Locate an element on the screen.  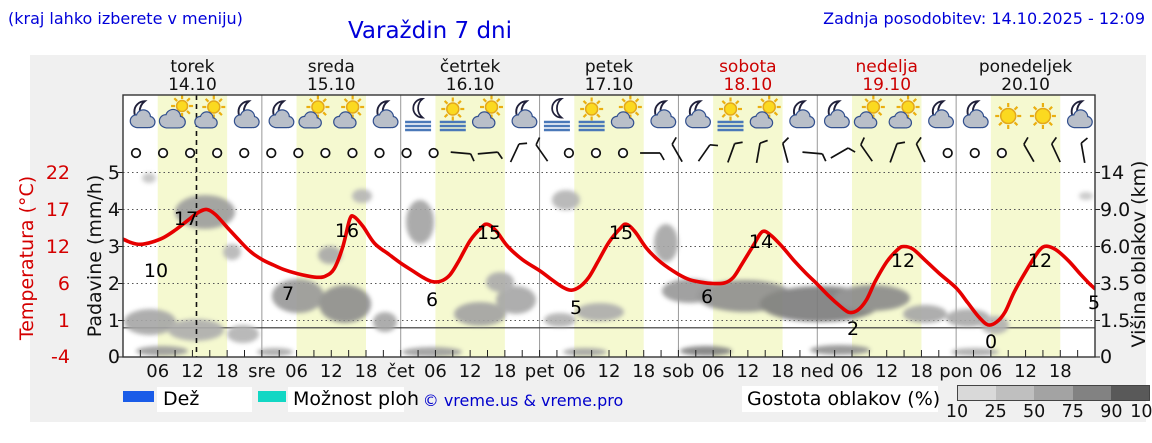
day-date: 15.10 is located at coordinates (331, 85).